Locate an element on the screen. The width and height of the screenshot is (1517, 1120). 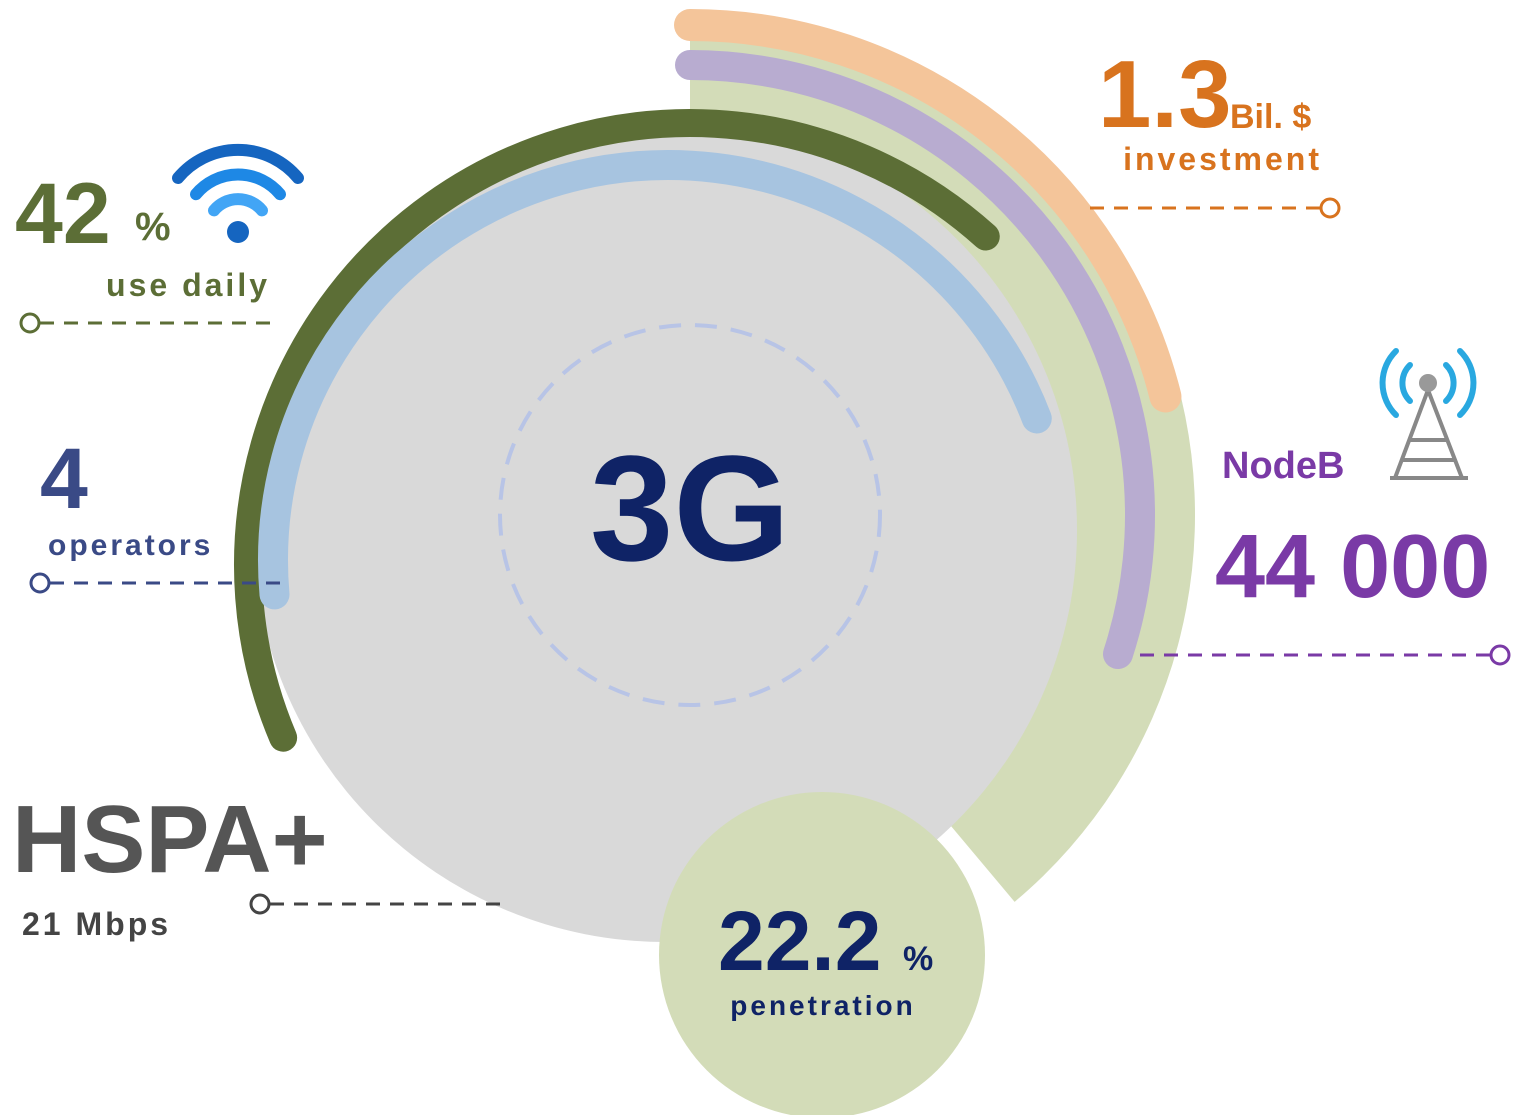
operators-label: operators is located at coordinates (130, 545).